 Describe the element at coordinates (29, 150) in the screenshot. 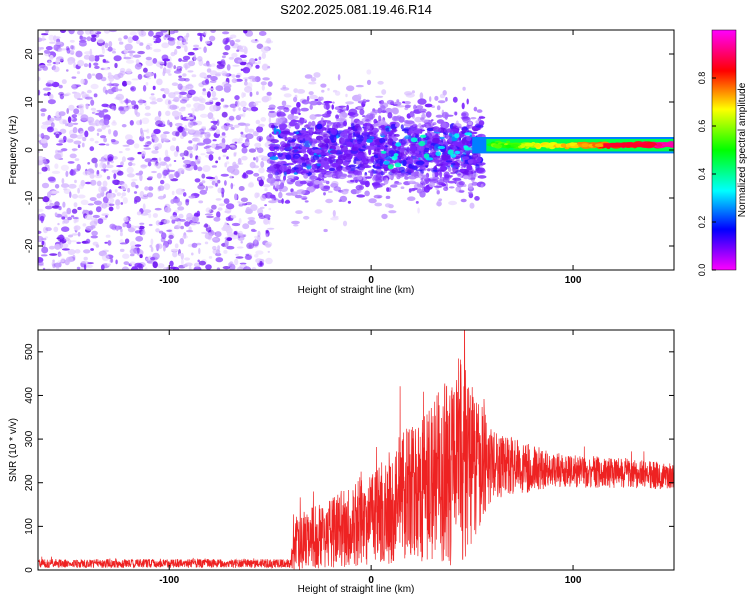

I see `y-tick-label: 0` at that location.